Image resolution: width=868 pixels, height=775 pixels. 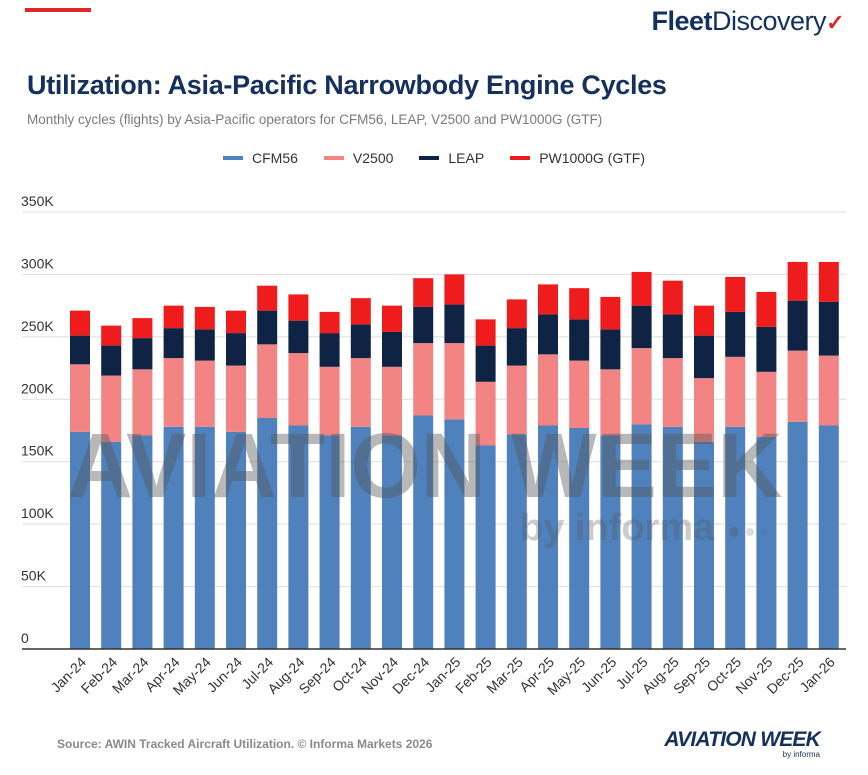 I want to click on legend-item-cfm56: CFM56, so click(x=260, y=158).